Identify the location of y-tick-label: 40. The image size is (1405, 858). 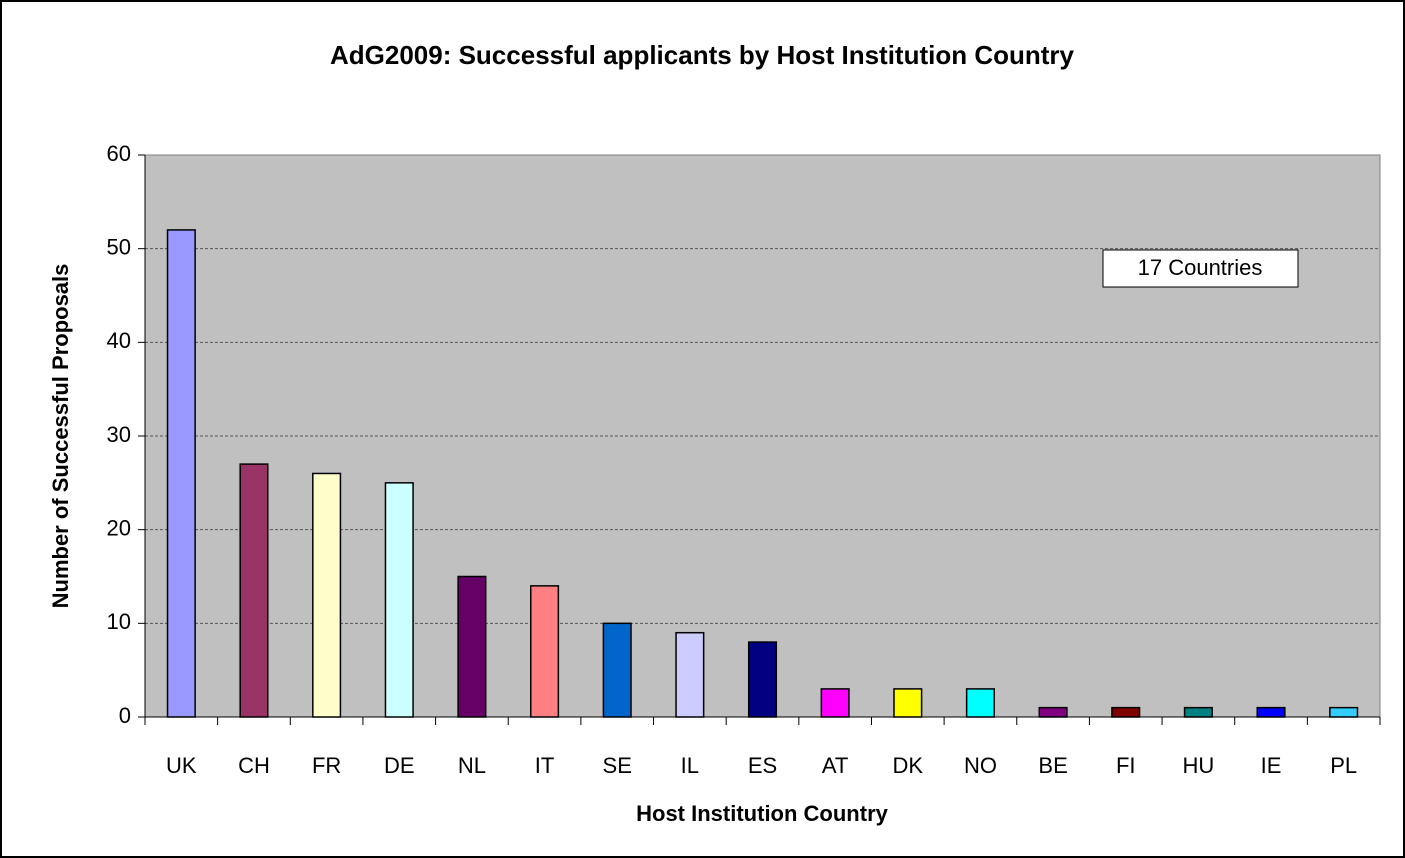
(119, 340).